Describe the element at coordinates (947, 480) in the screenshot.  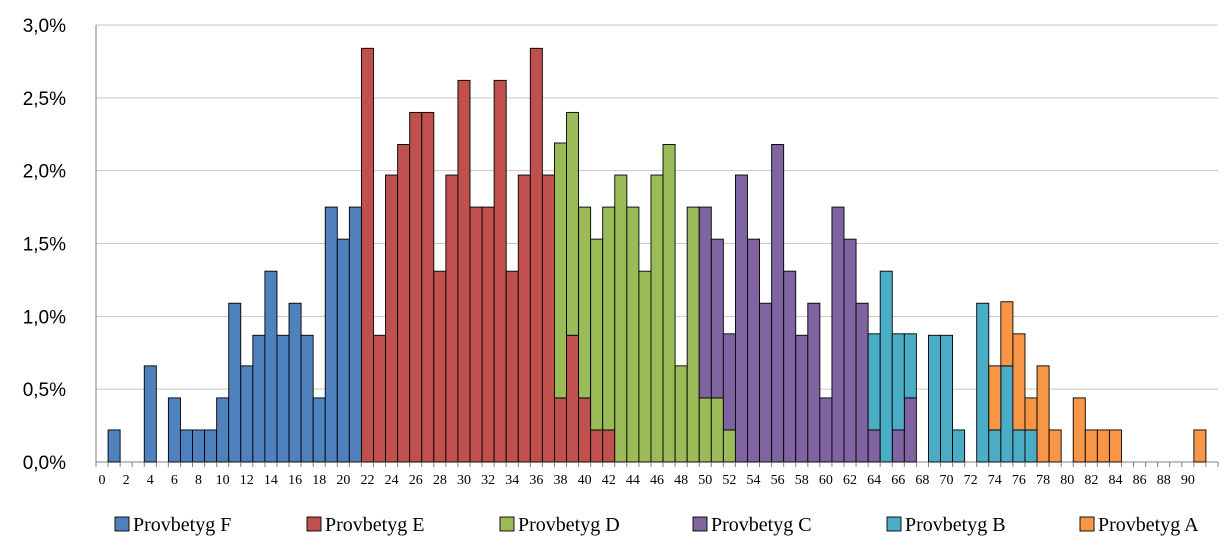
I see `x-tick-label: 70` at that location.